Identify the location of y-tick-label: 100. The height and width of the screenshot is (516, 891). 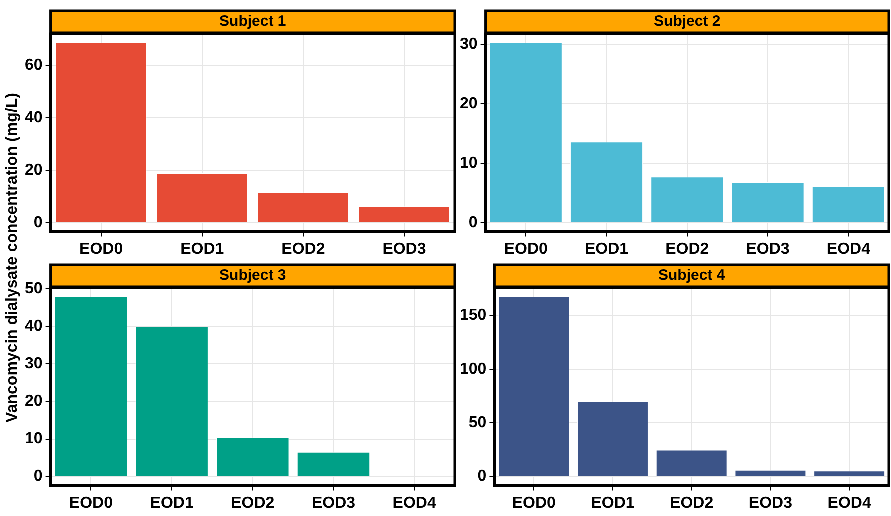
(473, 369).